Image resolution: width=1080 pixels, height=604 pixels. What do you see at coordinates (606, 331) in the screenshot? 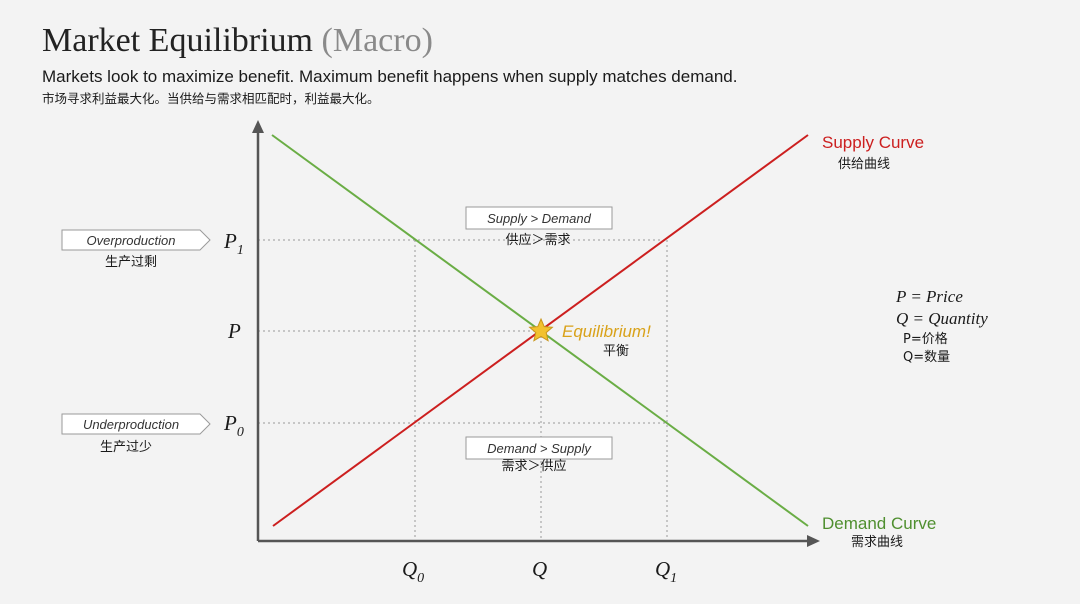
I see `equilibrium-label: Equilibrium!` at bounding box center [606, 331].